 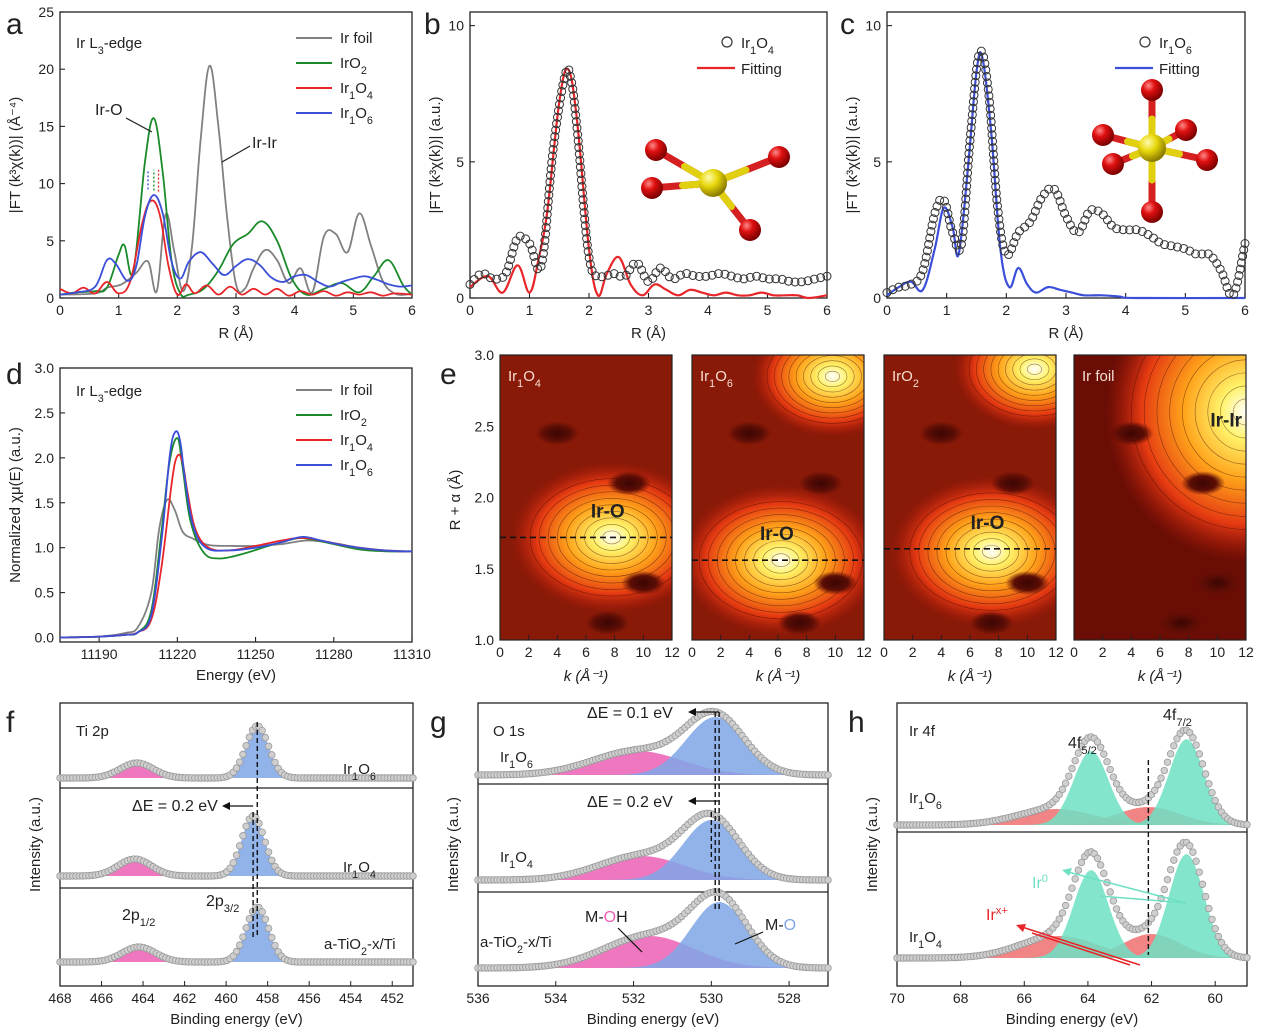 I want to click on x-axis-label: Binding energy (eV), so click(x=653, y=1019).